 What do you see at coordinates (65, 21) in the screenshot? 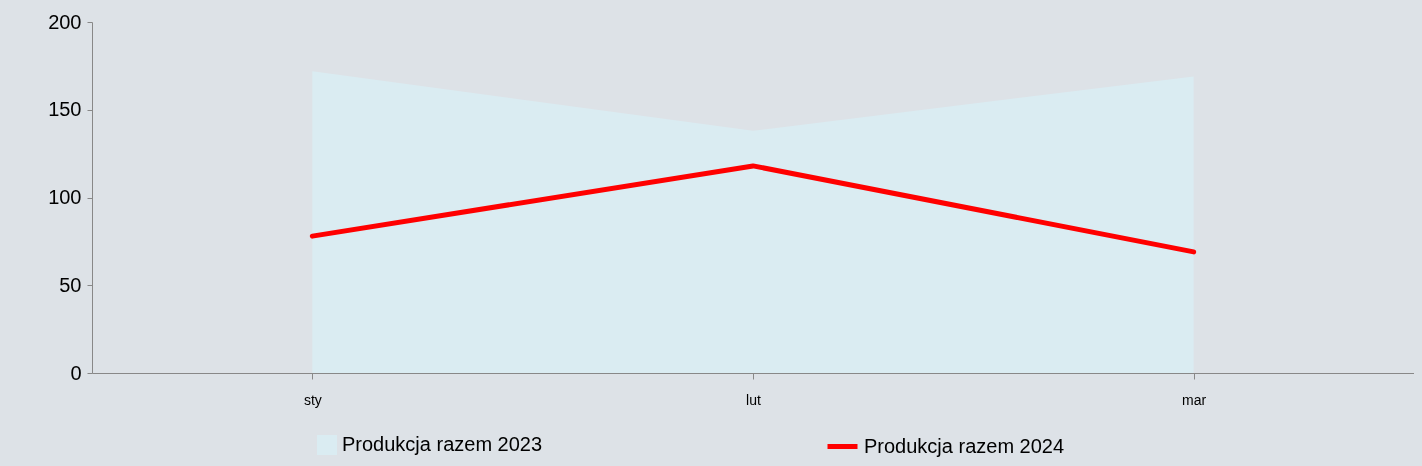
I see `y-tick-label: 200` at bounding box center [65, 21].